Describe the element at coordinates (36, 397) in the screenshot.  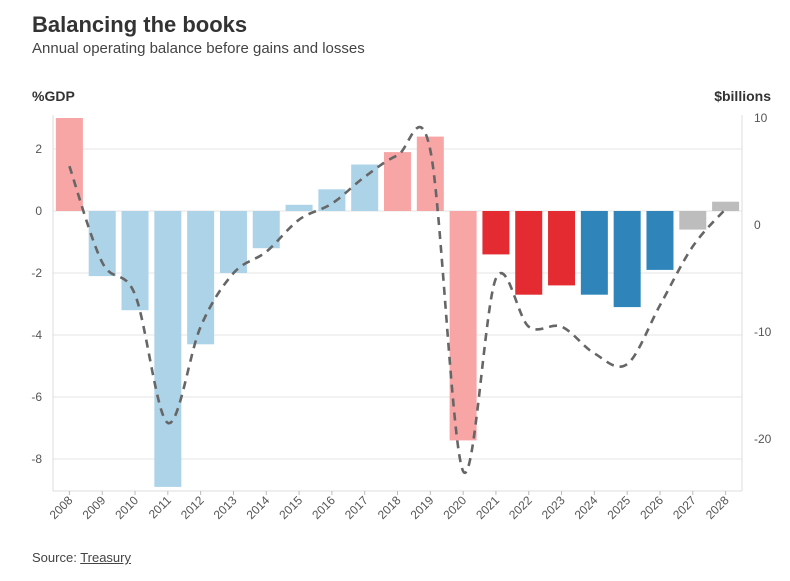
I see `y-tick-label: -6` at that location.